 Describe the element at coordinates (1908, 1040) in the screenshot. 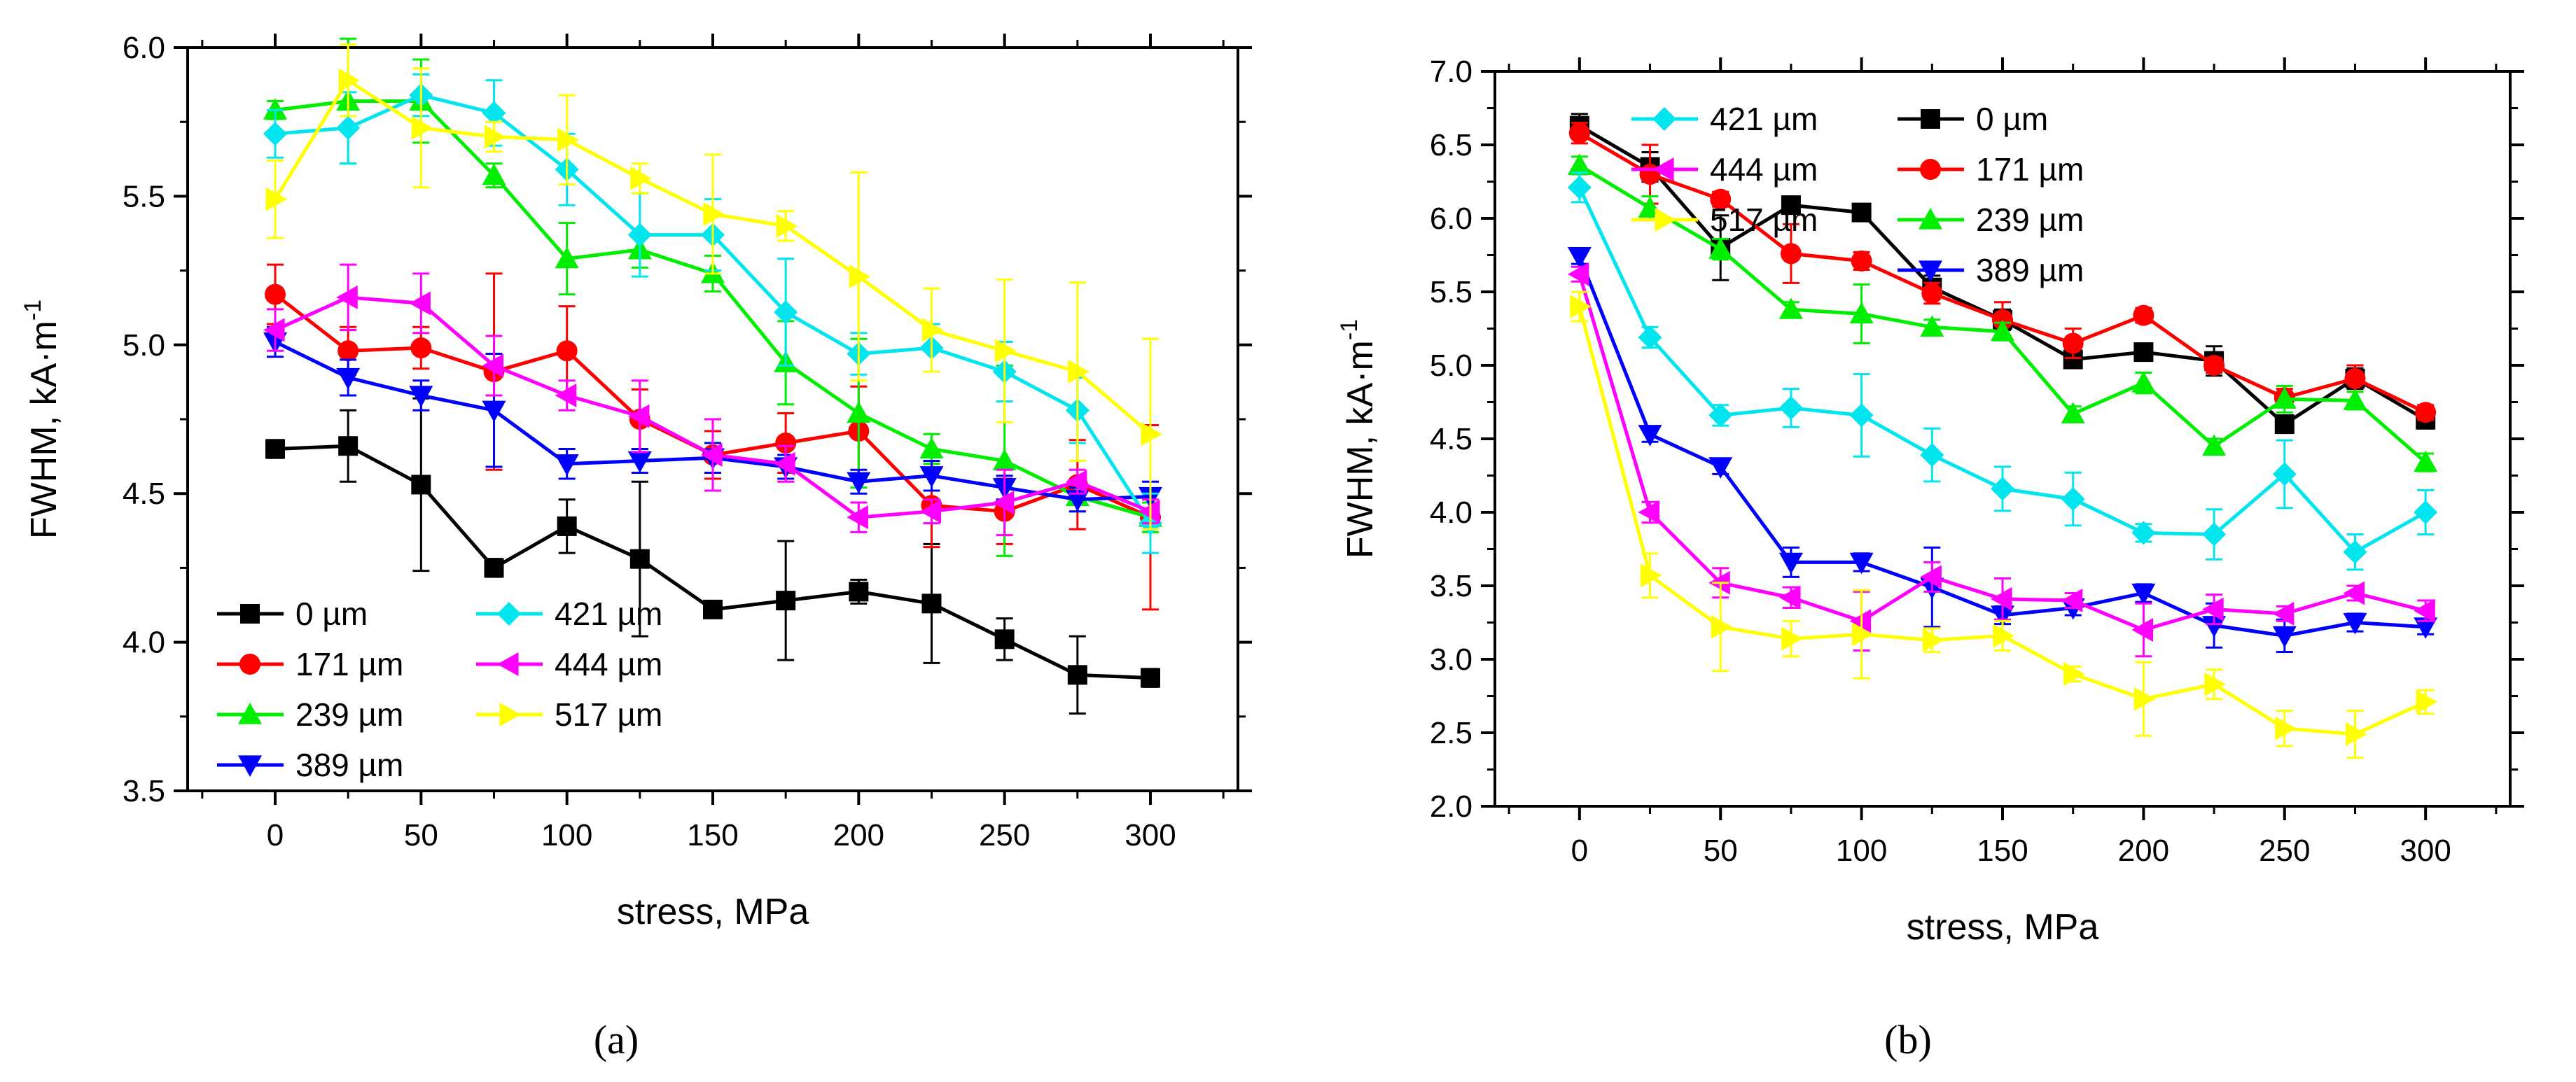

I see `panel-label: (b)` at that location.